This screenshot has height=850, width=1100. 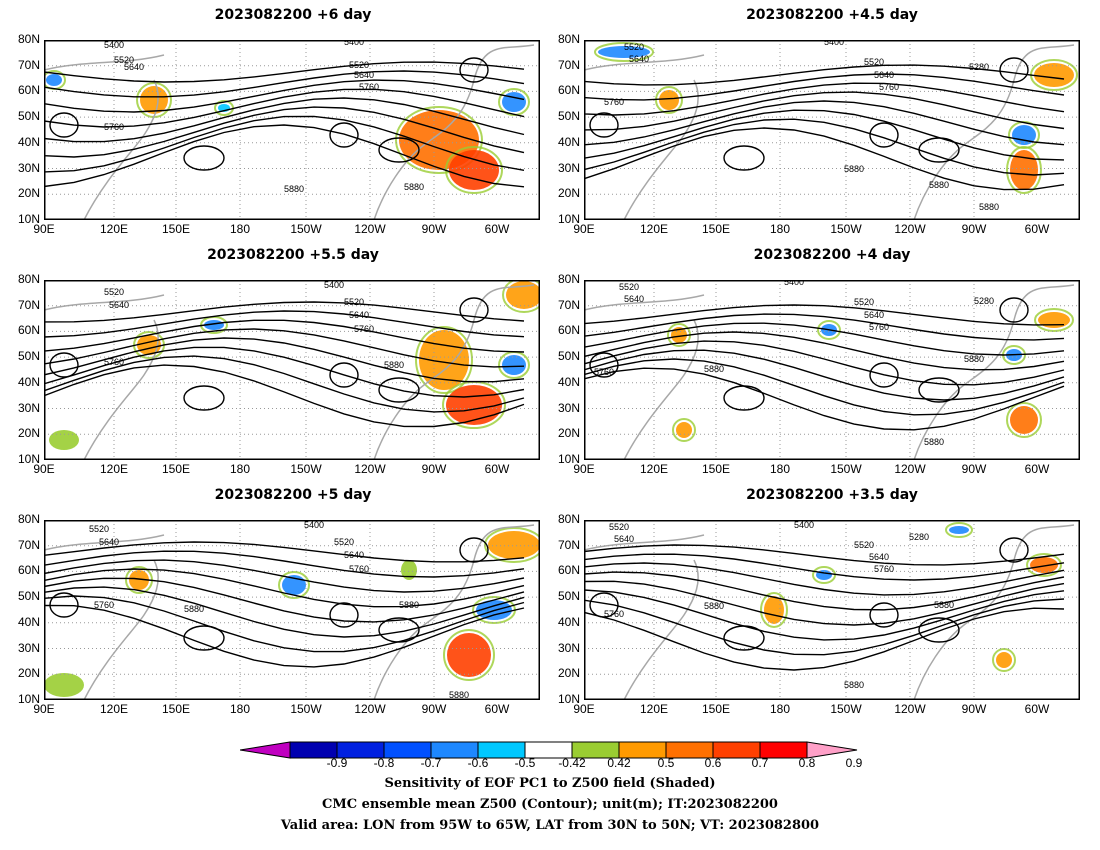 I want to click on contour-label: 5280, so click(x=919, y=537).